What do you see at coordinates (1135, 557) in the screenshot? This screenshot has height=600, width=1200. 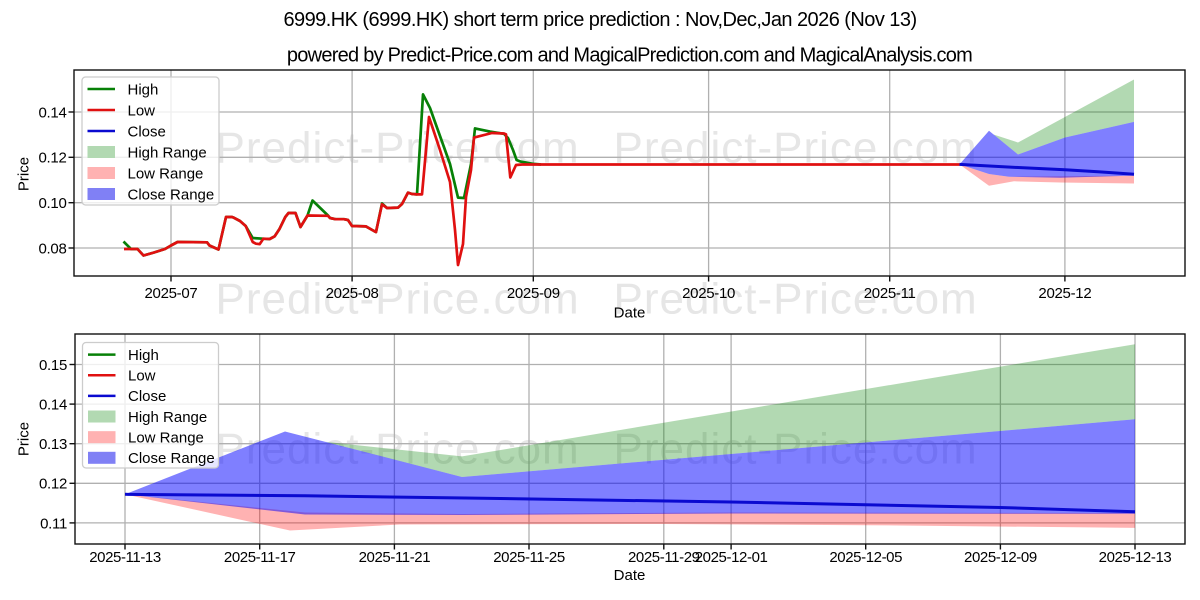 I see `svg-text: 2025-12-13` at bounding box center [1135, 557].